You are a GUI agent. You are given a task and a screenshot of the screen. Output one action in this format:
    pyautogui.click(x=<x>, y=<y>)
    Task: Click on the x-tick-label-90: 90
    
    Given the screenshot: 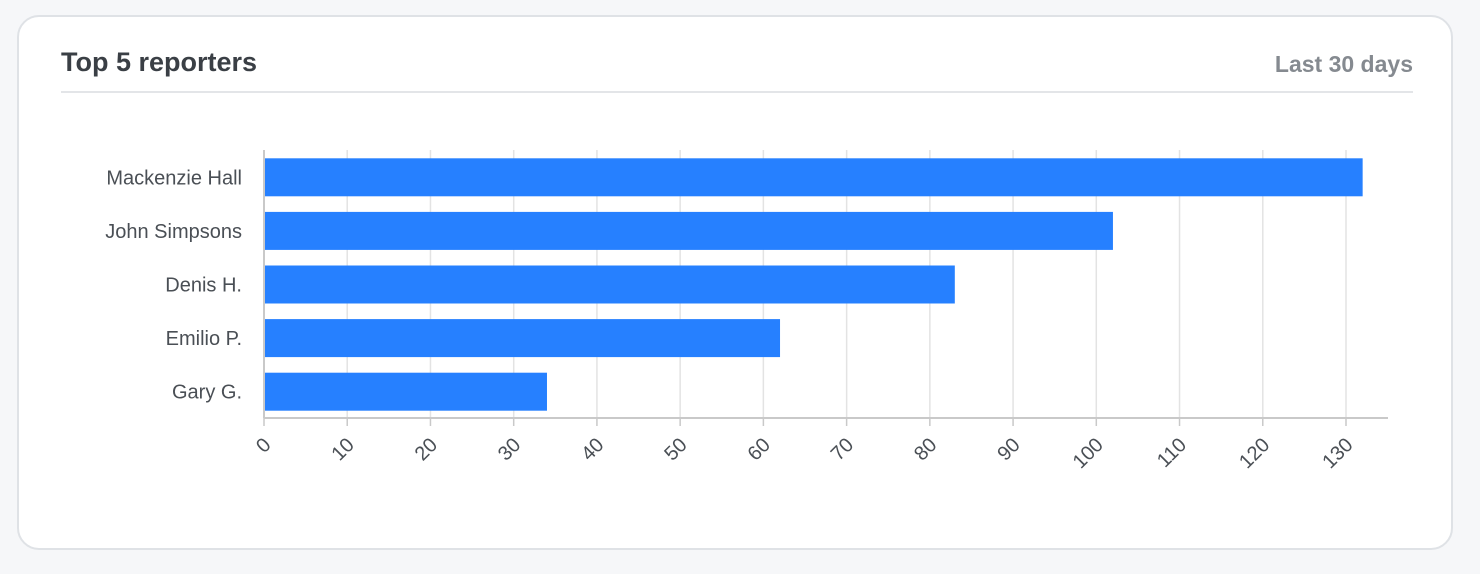 What is the action you would take?
    pyautogui.click(x=1008, y=449)
    